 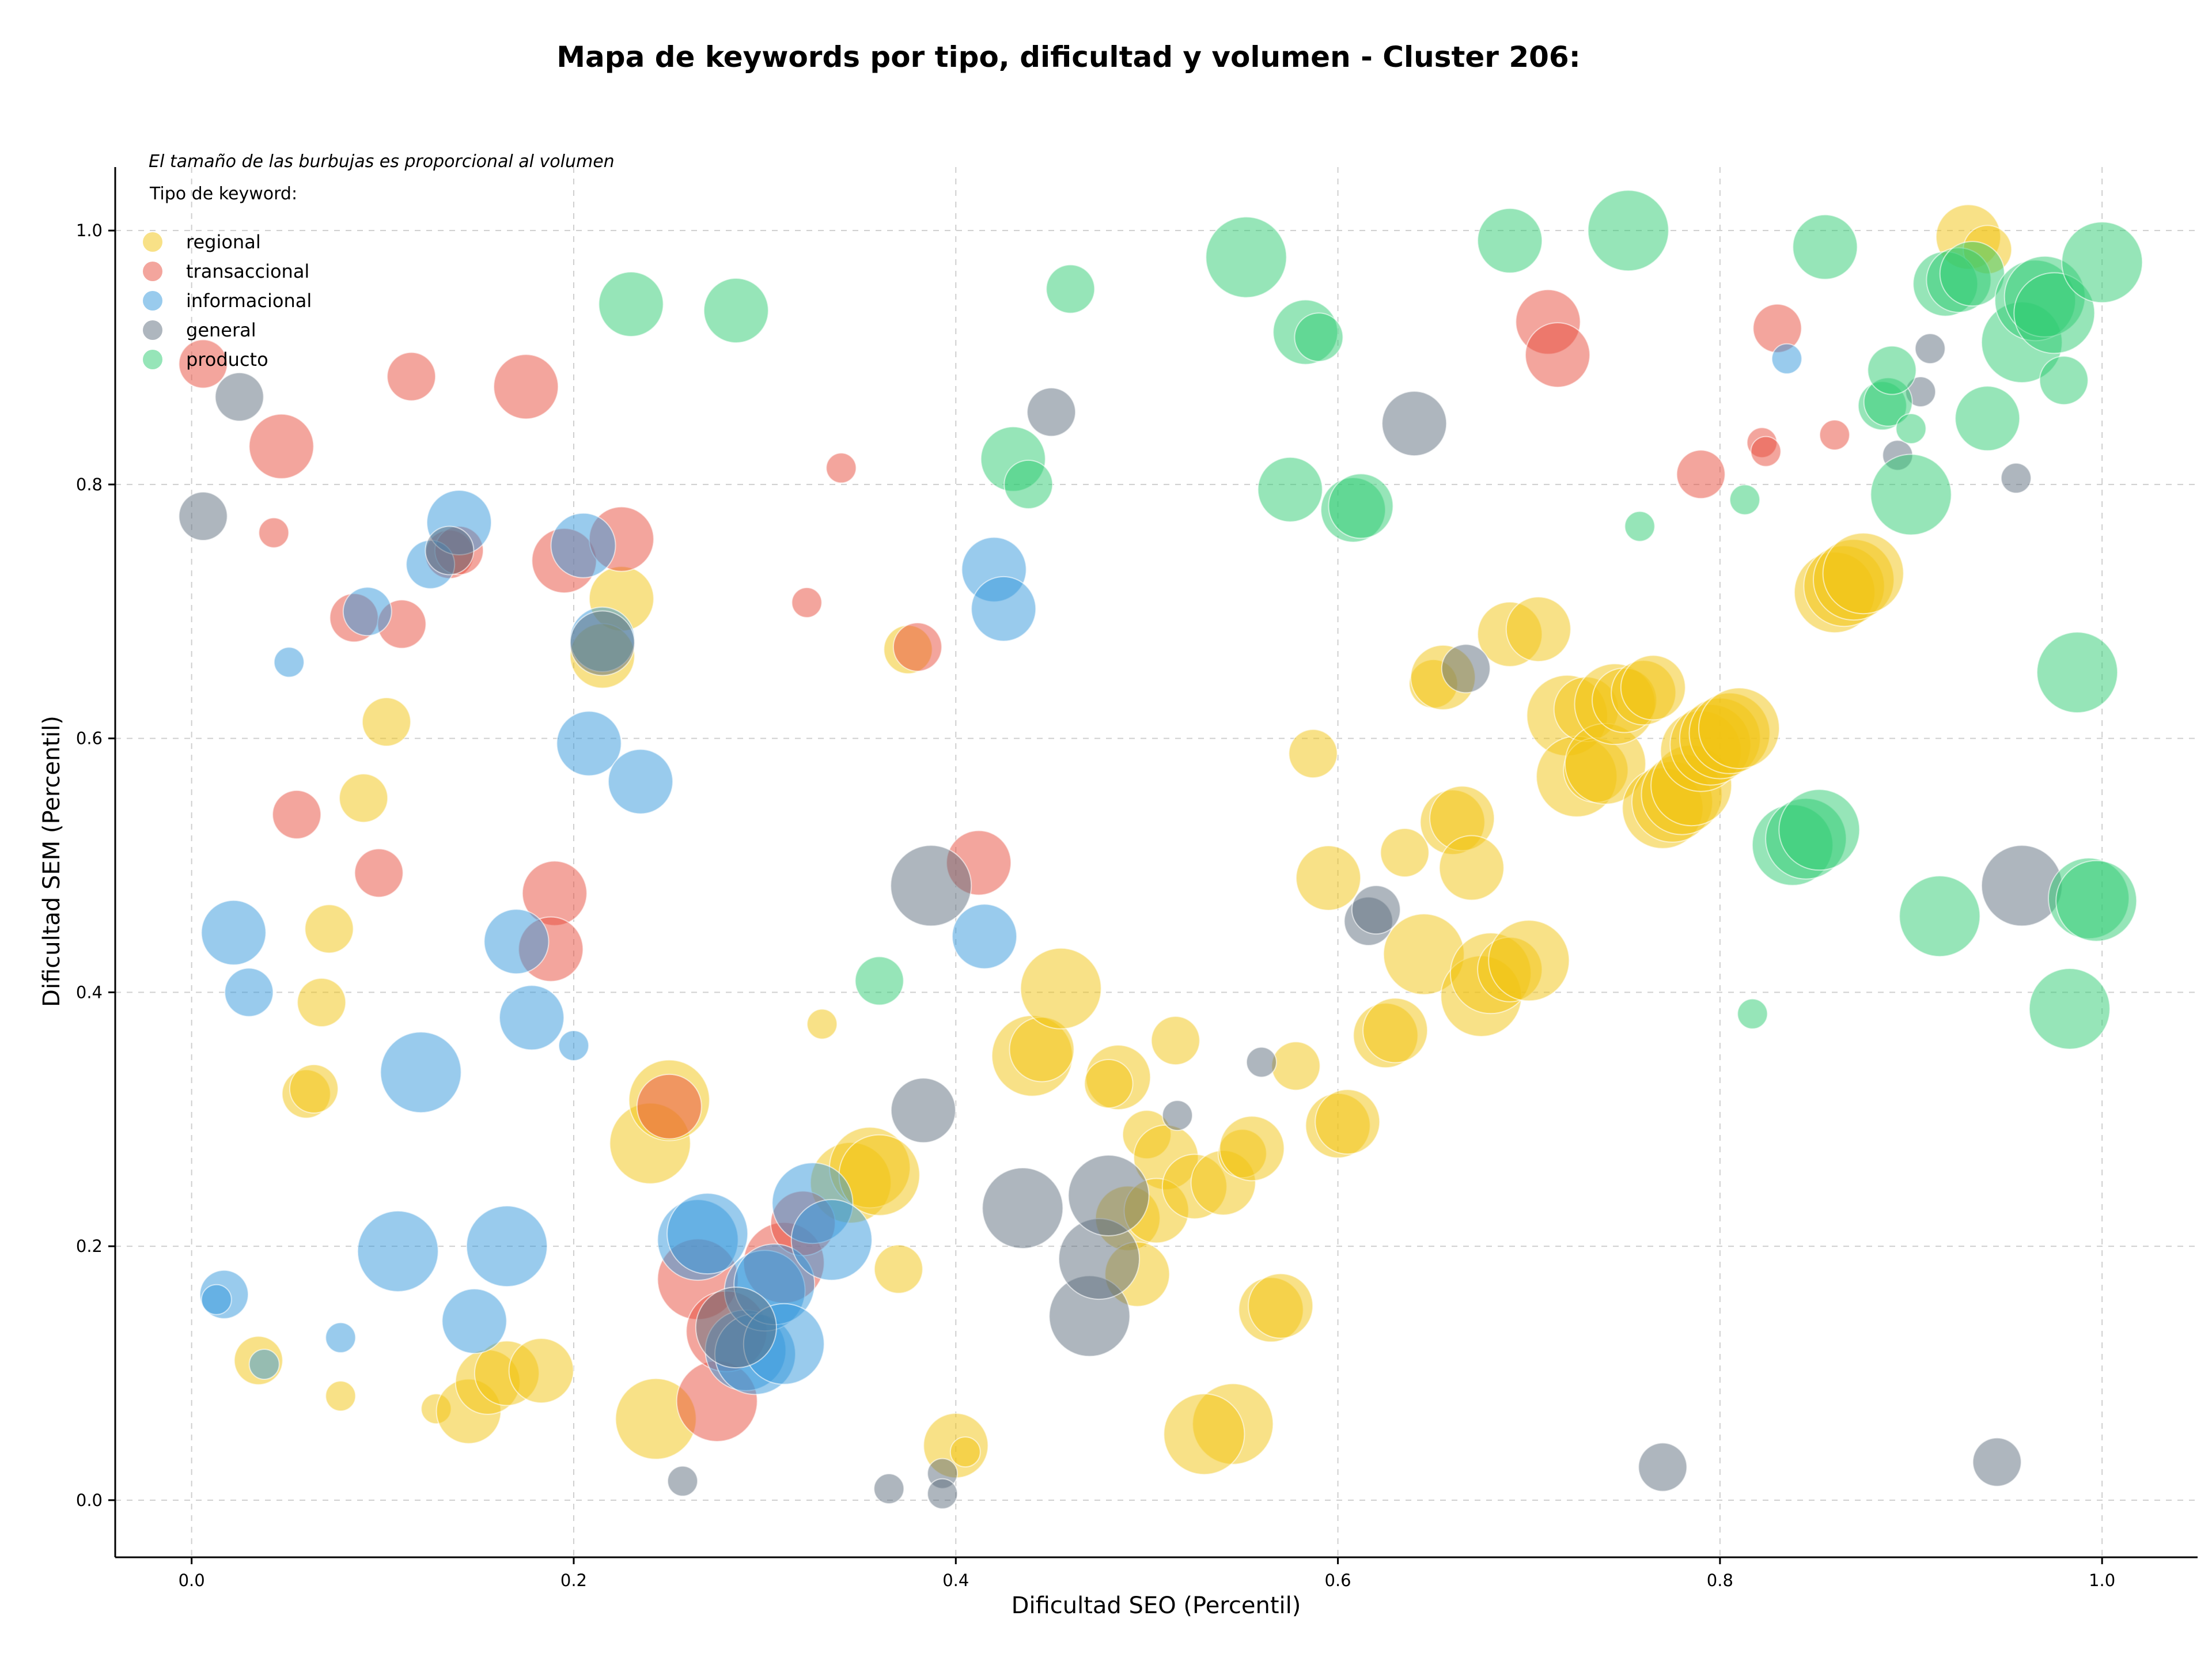 What do you see at coordinates (249, 301) in the screenshot?
I see `legend-label-informacional: informacional` at bounding box center [249, 301].